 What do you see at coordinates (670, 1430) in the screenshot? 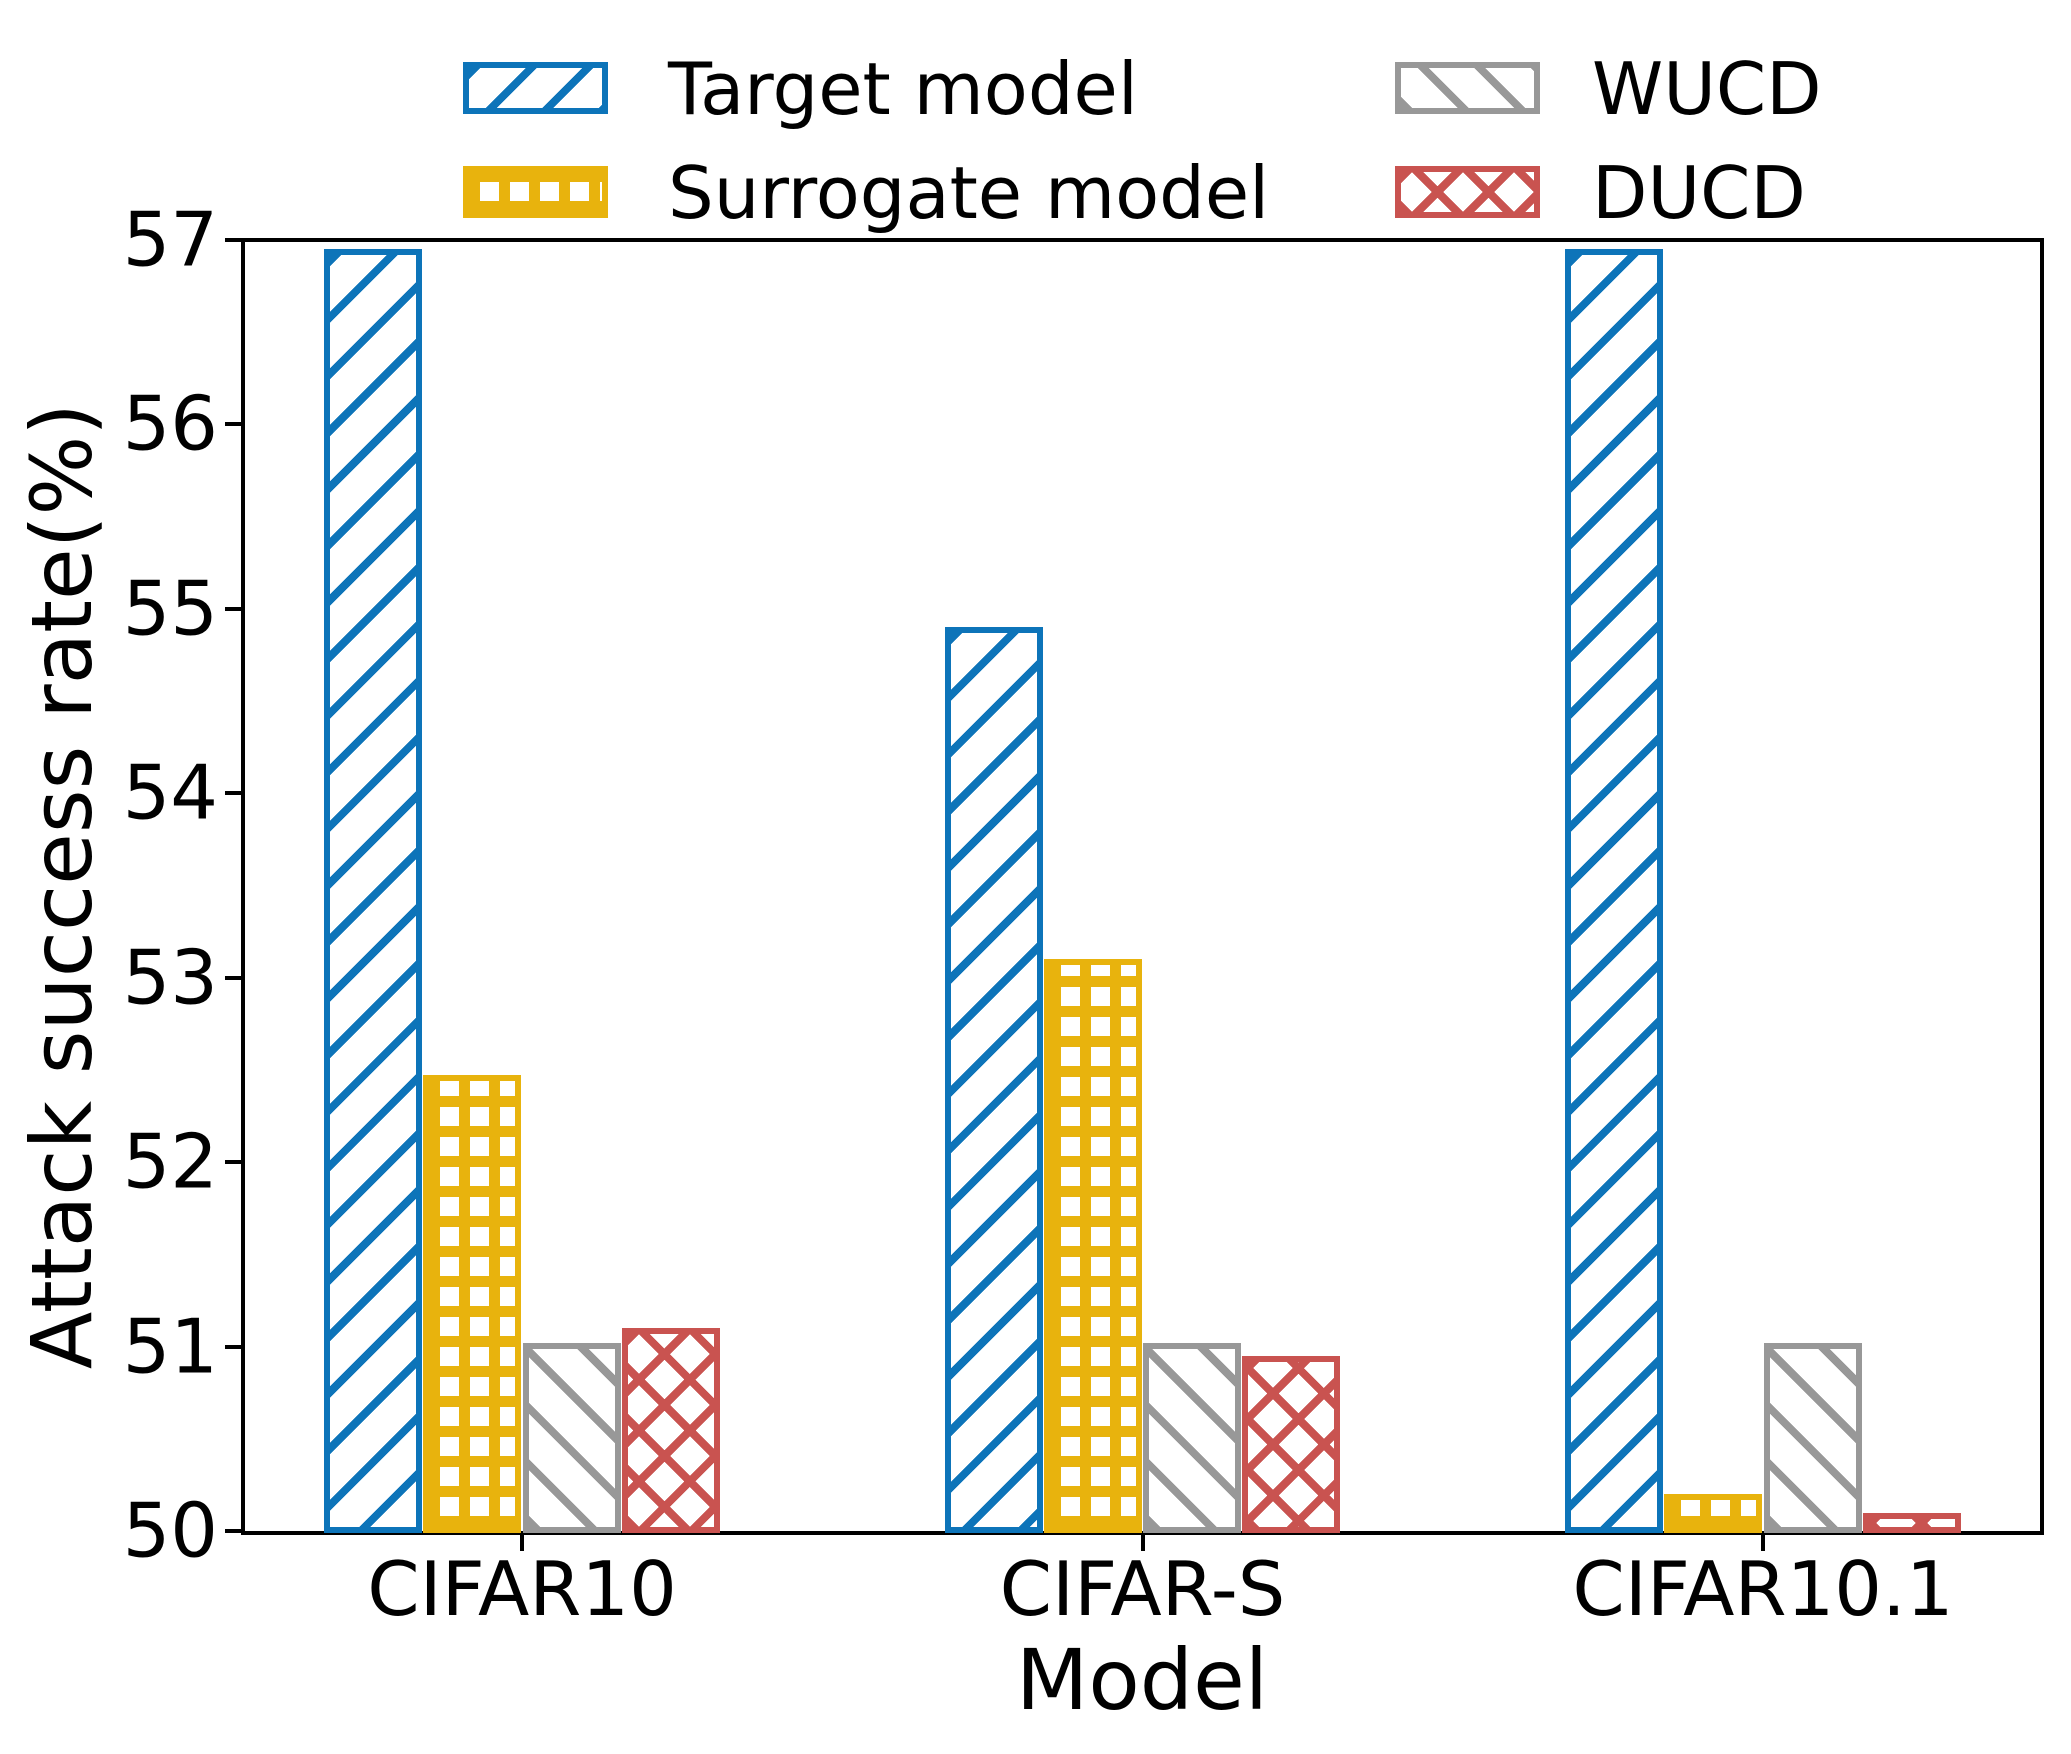
I see `bar-ducd-cifar10` at bounding box center [670, 1430].